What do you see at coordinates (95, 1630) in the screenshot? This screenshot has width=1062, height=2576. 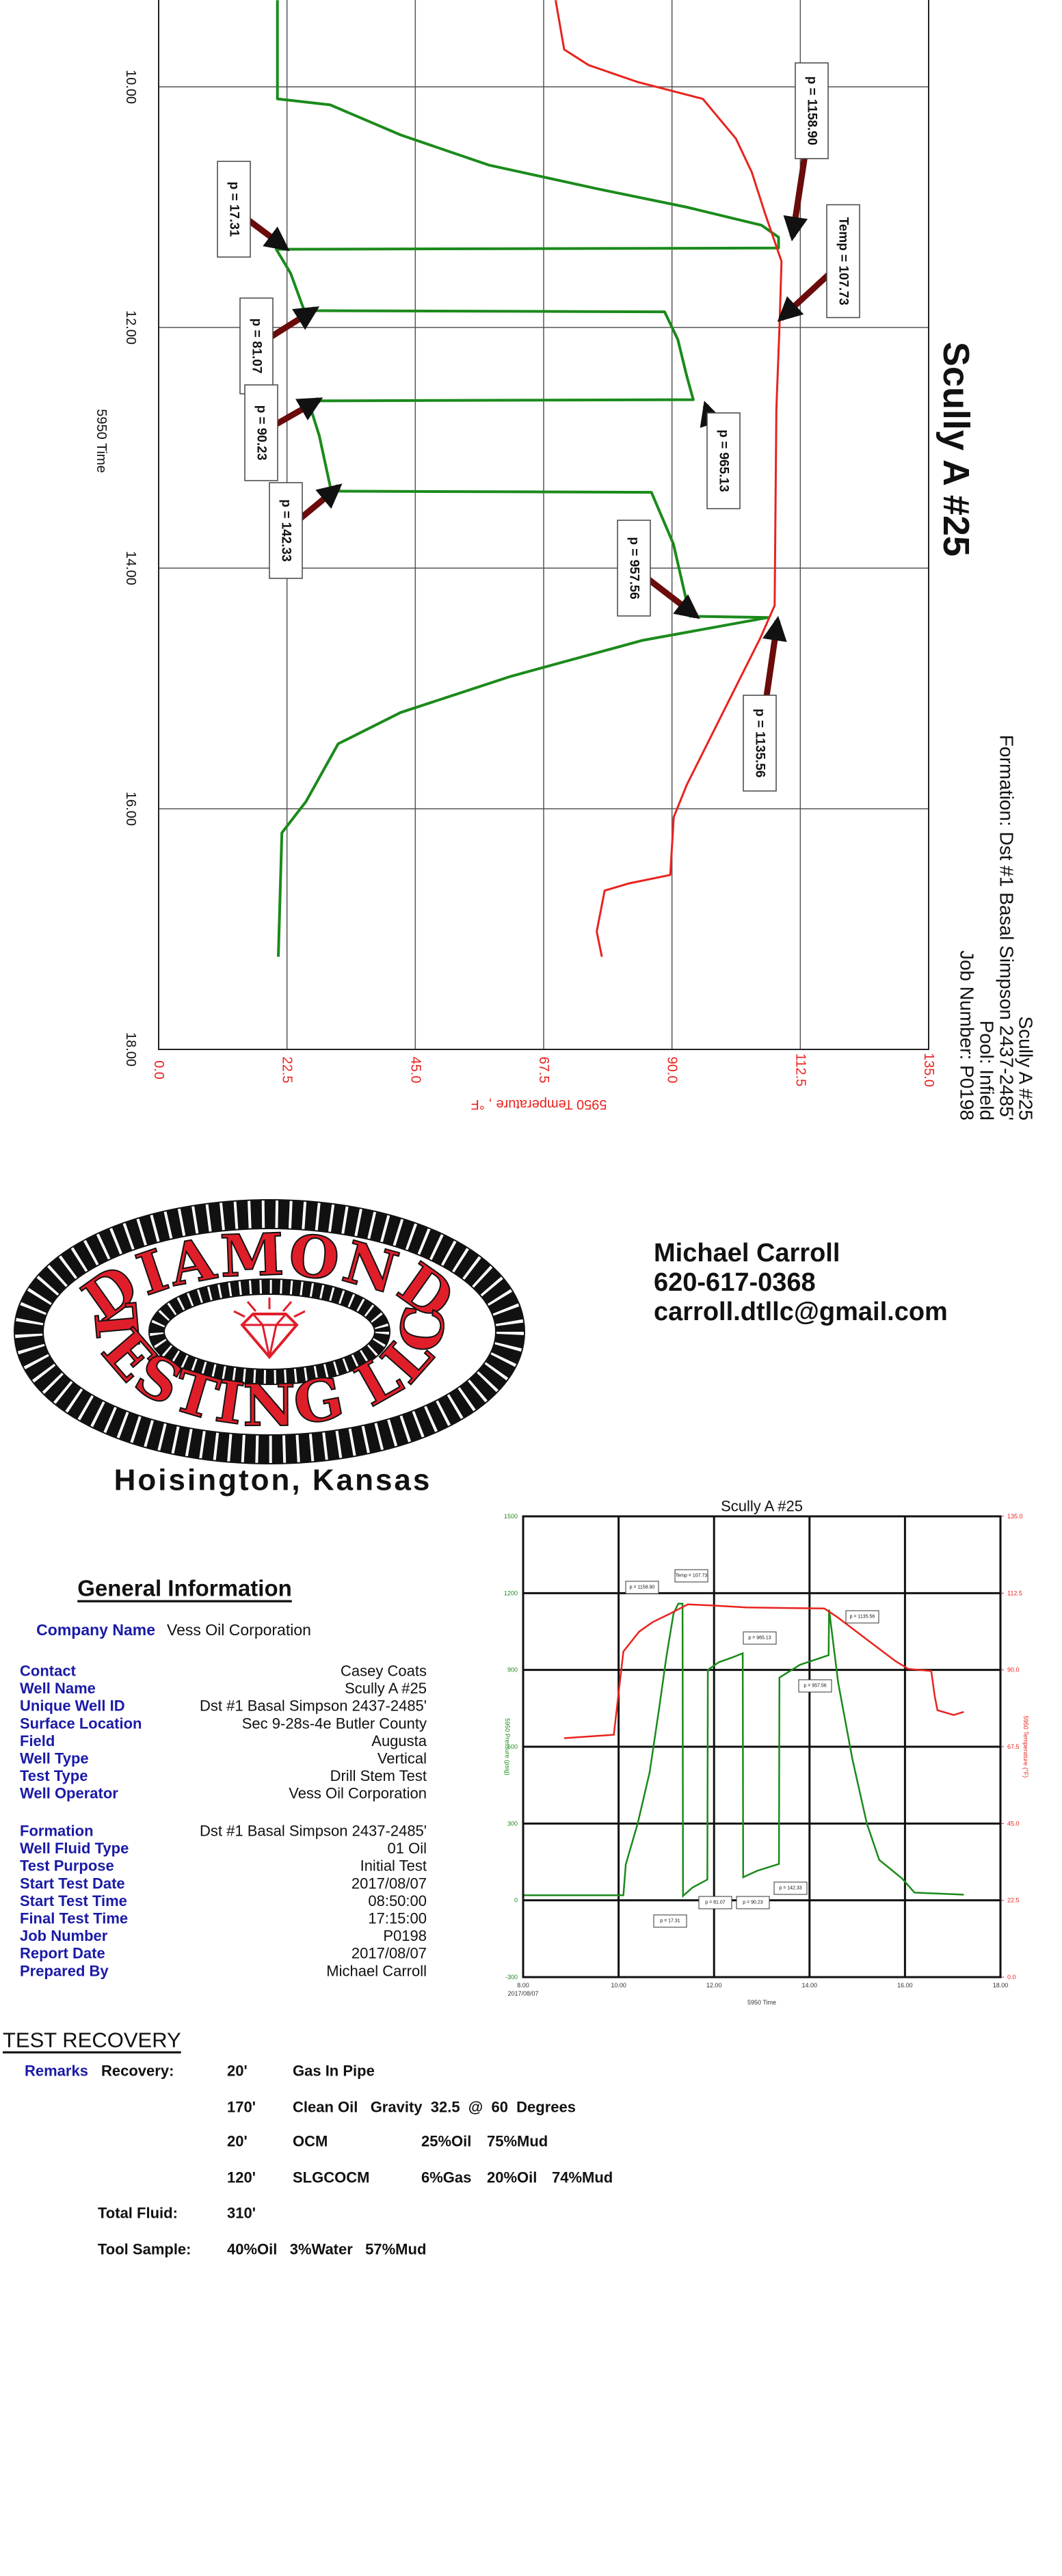 I see `company-label: Company Name` at bounding box center [95, 1630].